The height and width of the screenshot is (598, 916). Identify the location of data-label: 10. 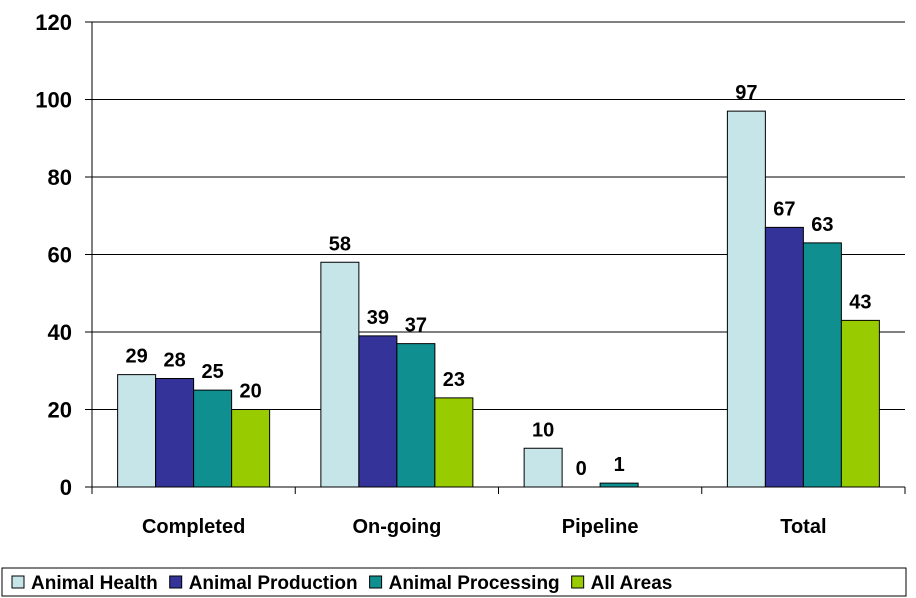
(543, 430).